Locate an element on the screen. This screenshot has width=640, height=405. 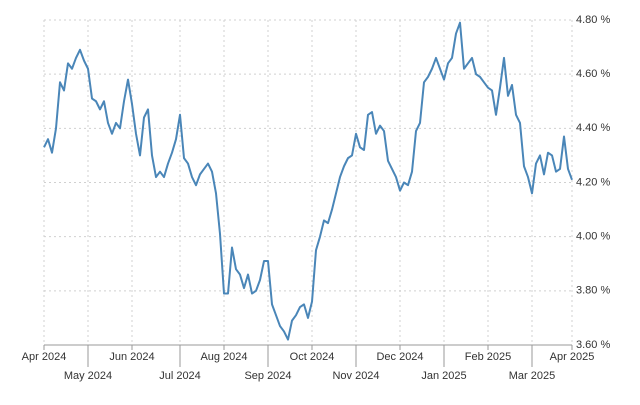
y-tick-label: 4.60 % is located at coordinates (593, 74).